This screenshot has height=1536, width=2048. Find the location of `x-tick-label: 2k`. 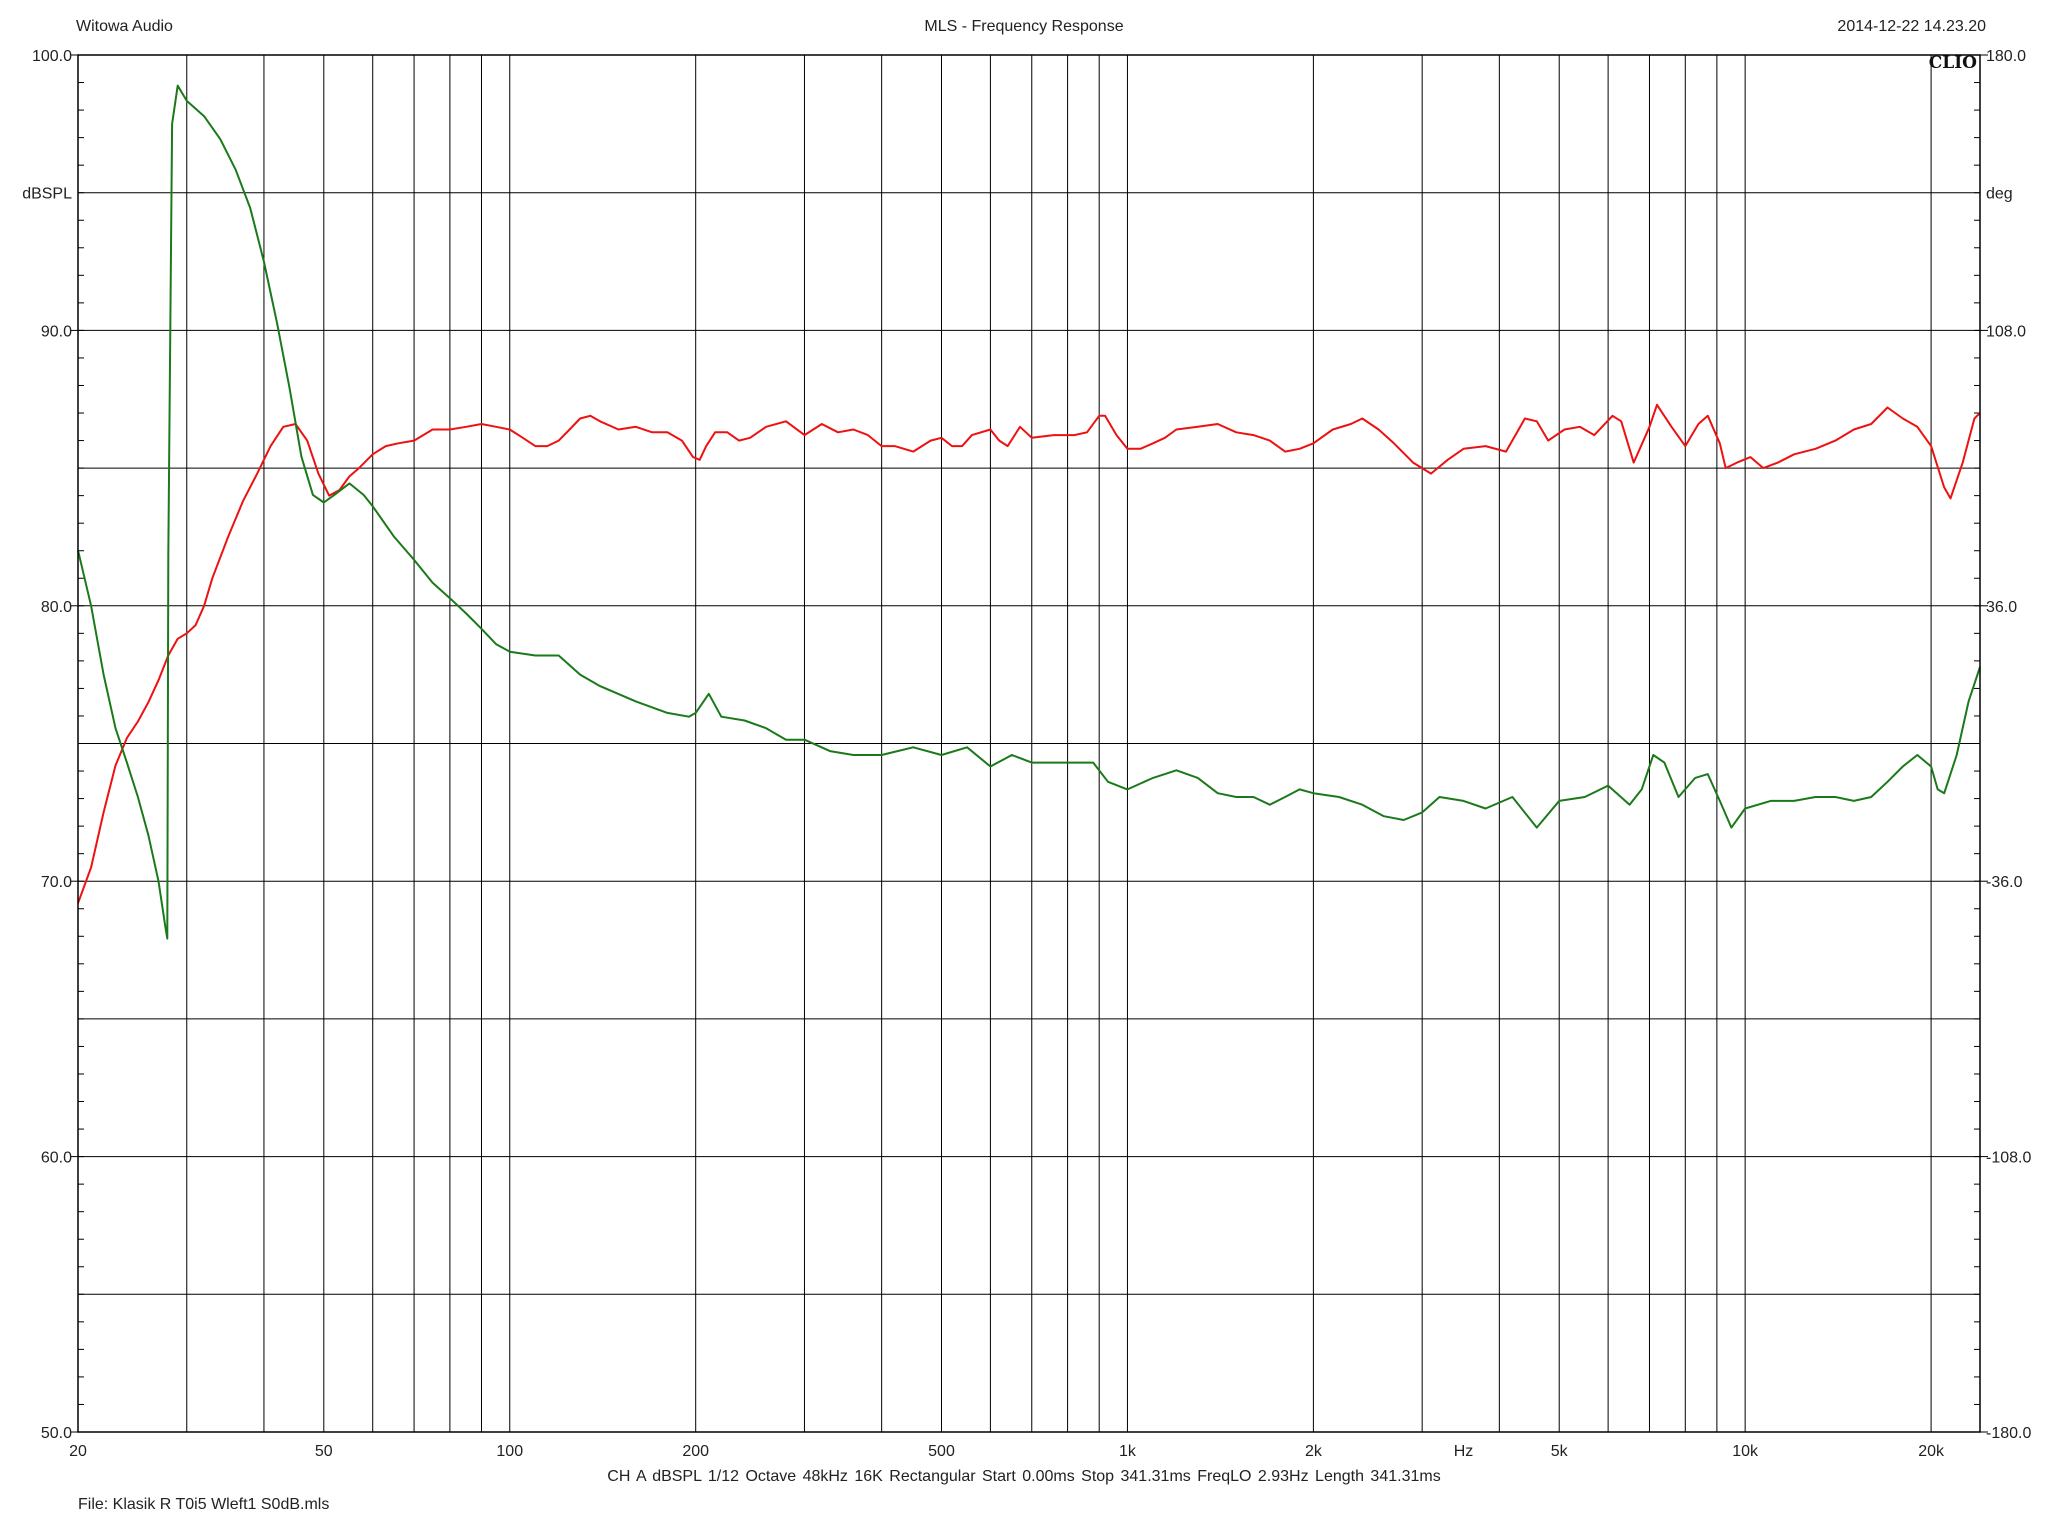

x-tick-label: 2k is located at coordinates (1314, 1451).